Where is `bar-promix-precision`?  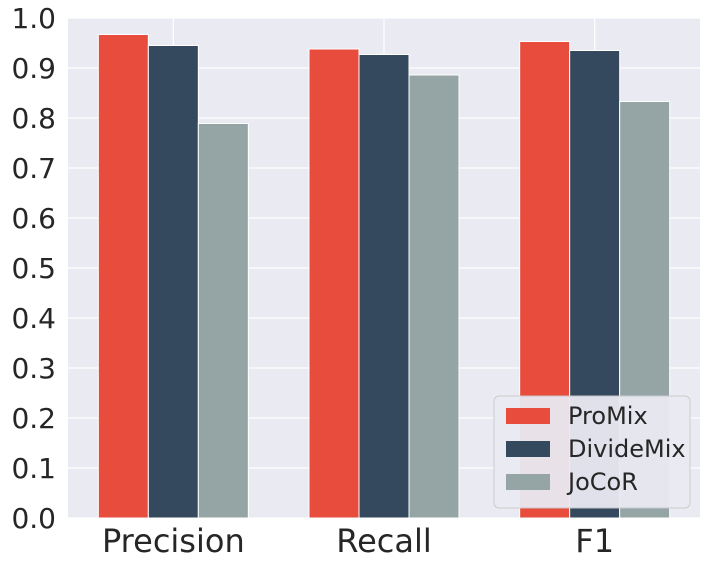 bar-promix-precision is located at coordinates (123, 276).